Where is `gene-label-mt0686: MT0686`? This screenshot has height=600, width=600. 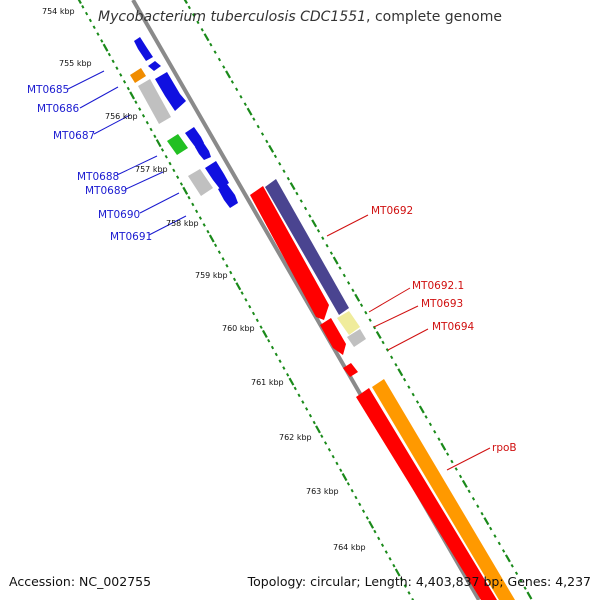 gene-label-mt0686: MT0686 is located at coordinates (58, 109).